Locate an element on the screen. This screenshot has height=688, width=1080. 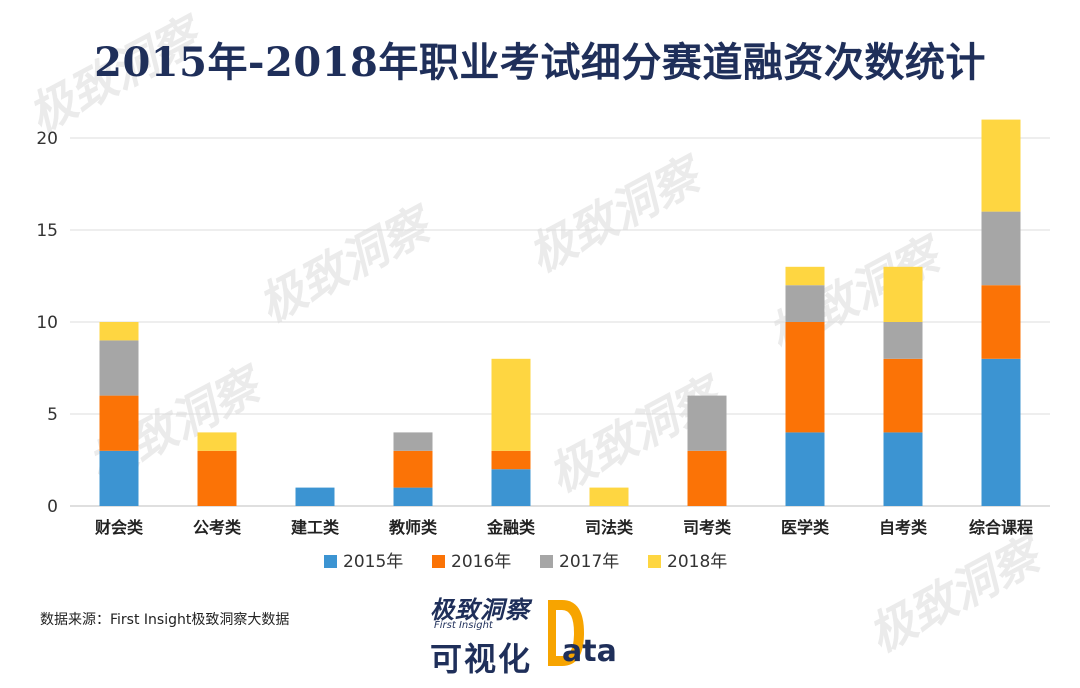
brand-subtitle: First Insight is located at coordinates (463, 625).